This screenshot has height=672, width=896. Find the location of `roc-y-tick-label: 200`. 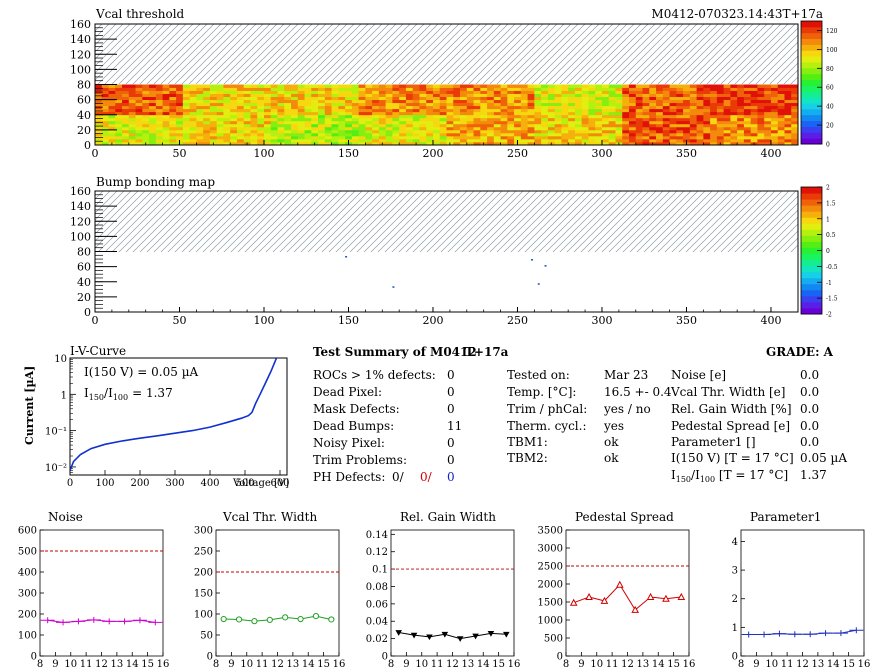

roc-y-tick-label: 200 is located at coordinates (27, 615).